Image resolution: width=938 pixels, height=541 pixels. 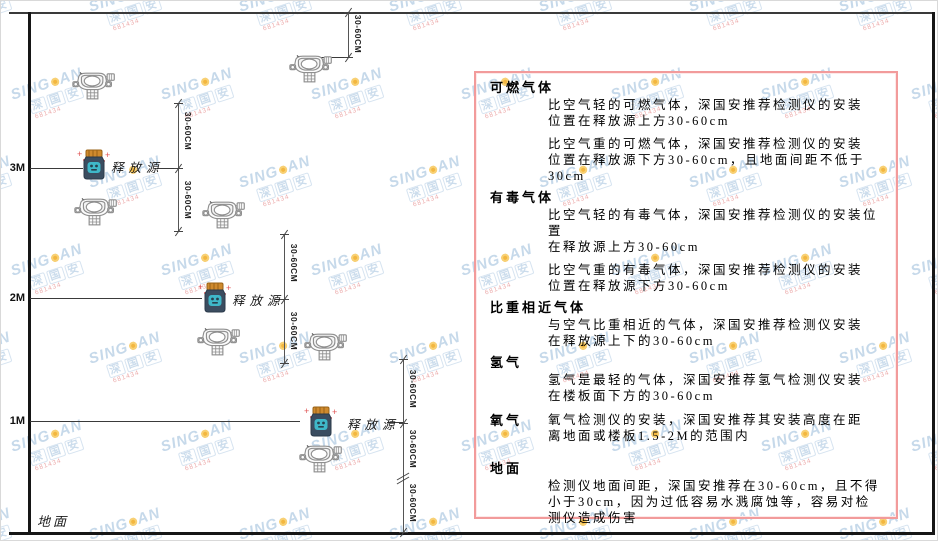 I want to click on section-heading: 比重相近气体, so click(x=538, y=307).